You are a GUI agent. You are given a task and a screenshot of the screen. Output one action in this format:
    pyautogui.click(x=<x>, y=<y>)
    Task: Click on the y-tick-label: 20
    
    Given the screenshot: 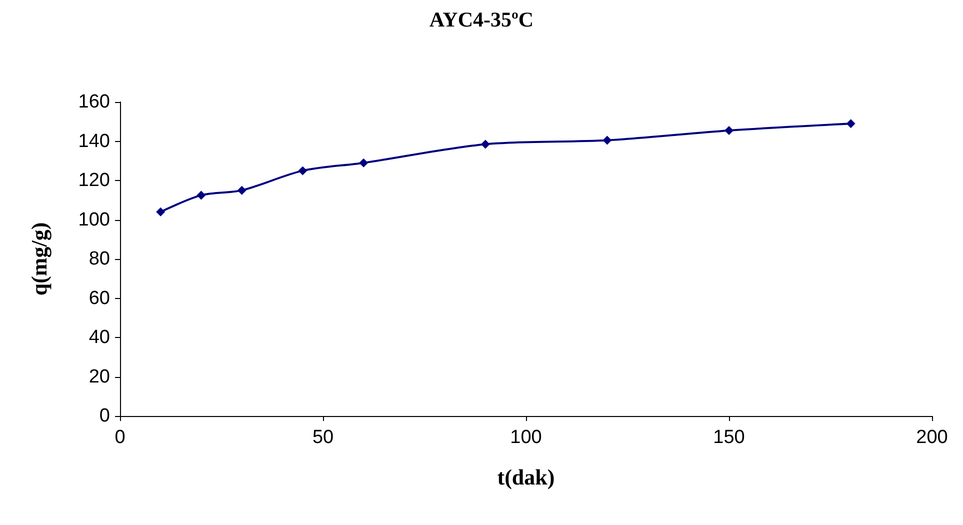 What is the action you would take?
    pyautogui.click(x=99, y=377)
    